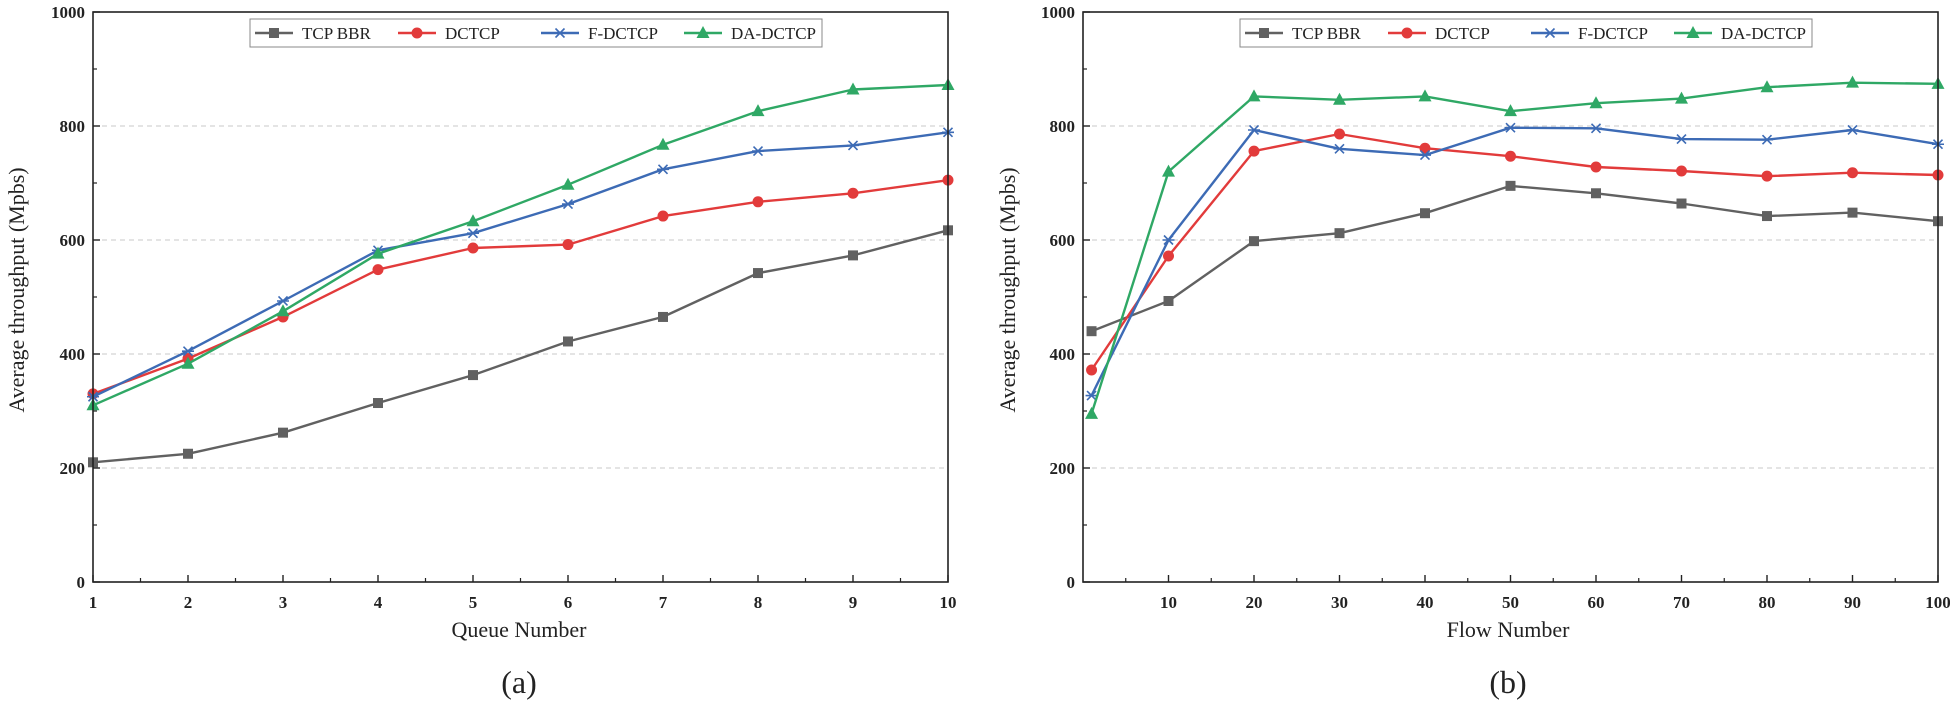 The image size is (1950, 703). What do you see at coordinates (758, 602) in the screenshot?
I see `x-tick-label: 8` at bounding box center [758, 602].